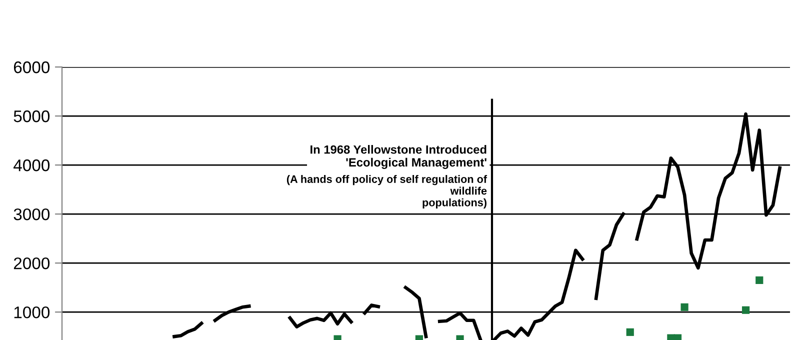 The height and width of the screenshot is (340, 800). I want to click on annotation: In 1968 Yellowstone Introduced 'Ecological Management', so click(398, 157).